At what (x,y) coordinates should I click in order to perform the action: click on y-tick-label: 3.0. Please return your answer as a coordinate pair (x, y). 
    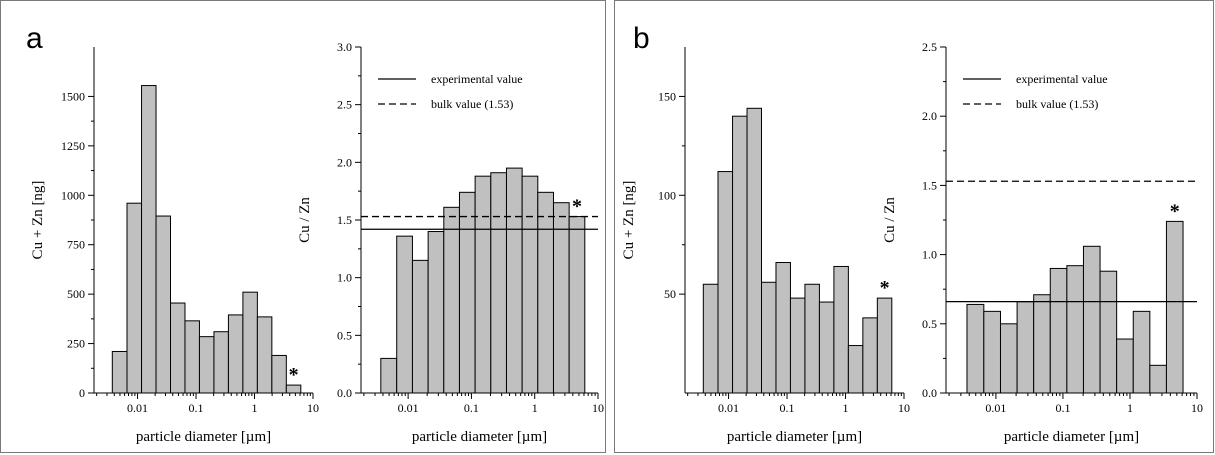
    Looking at the image, I should click on (344, 47).